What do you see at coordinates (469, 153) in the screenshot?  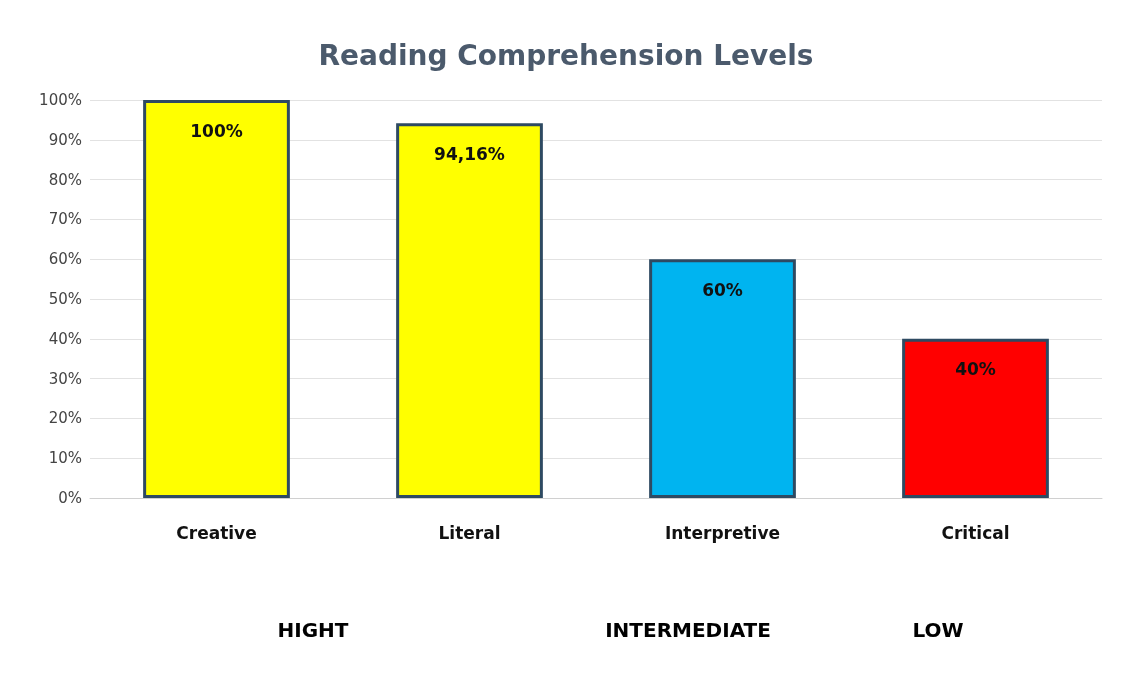 I see `data-label: 94,16%` at bounding box center [469, 153].